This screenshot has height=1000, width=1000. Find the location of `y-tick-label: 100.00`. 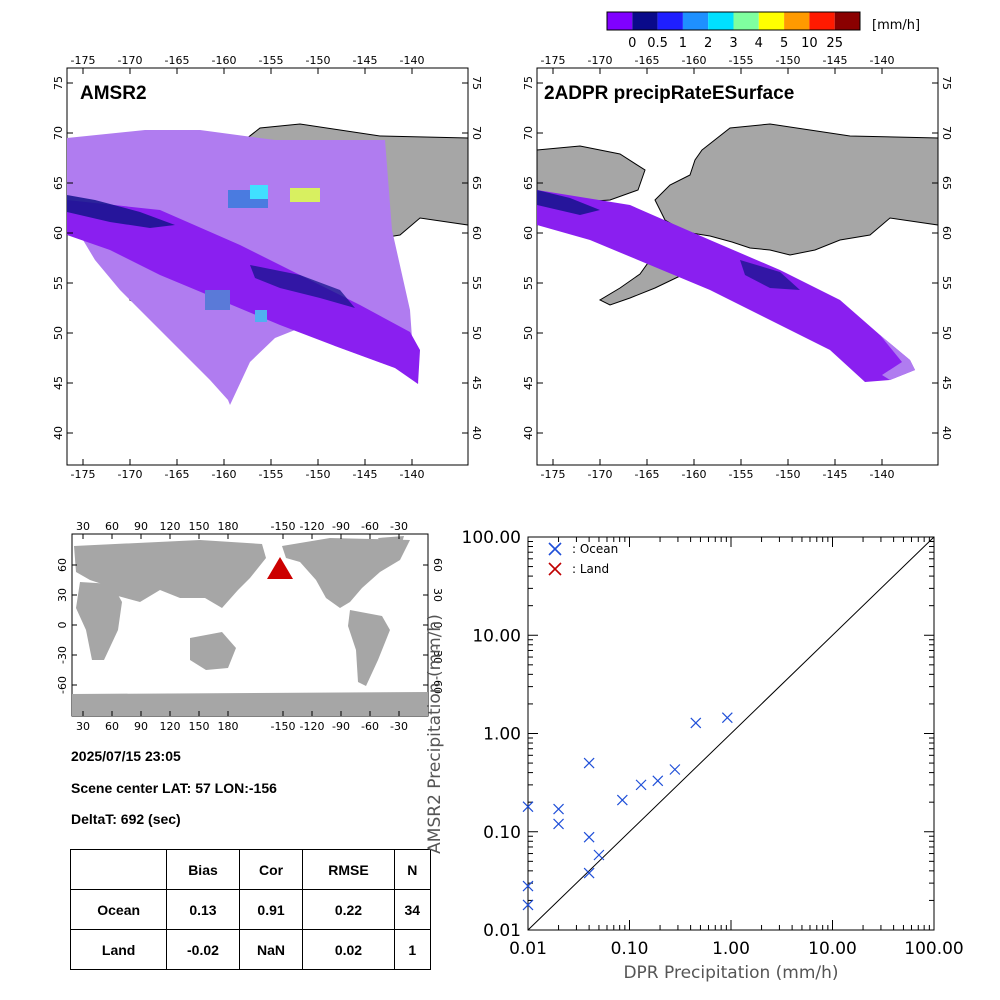

y-tick-label: 100.00 is located at coordinates (491, 538).